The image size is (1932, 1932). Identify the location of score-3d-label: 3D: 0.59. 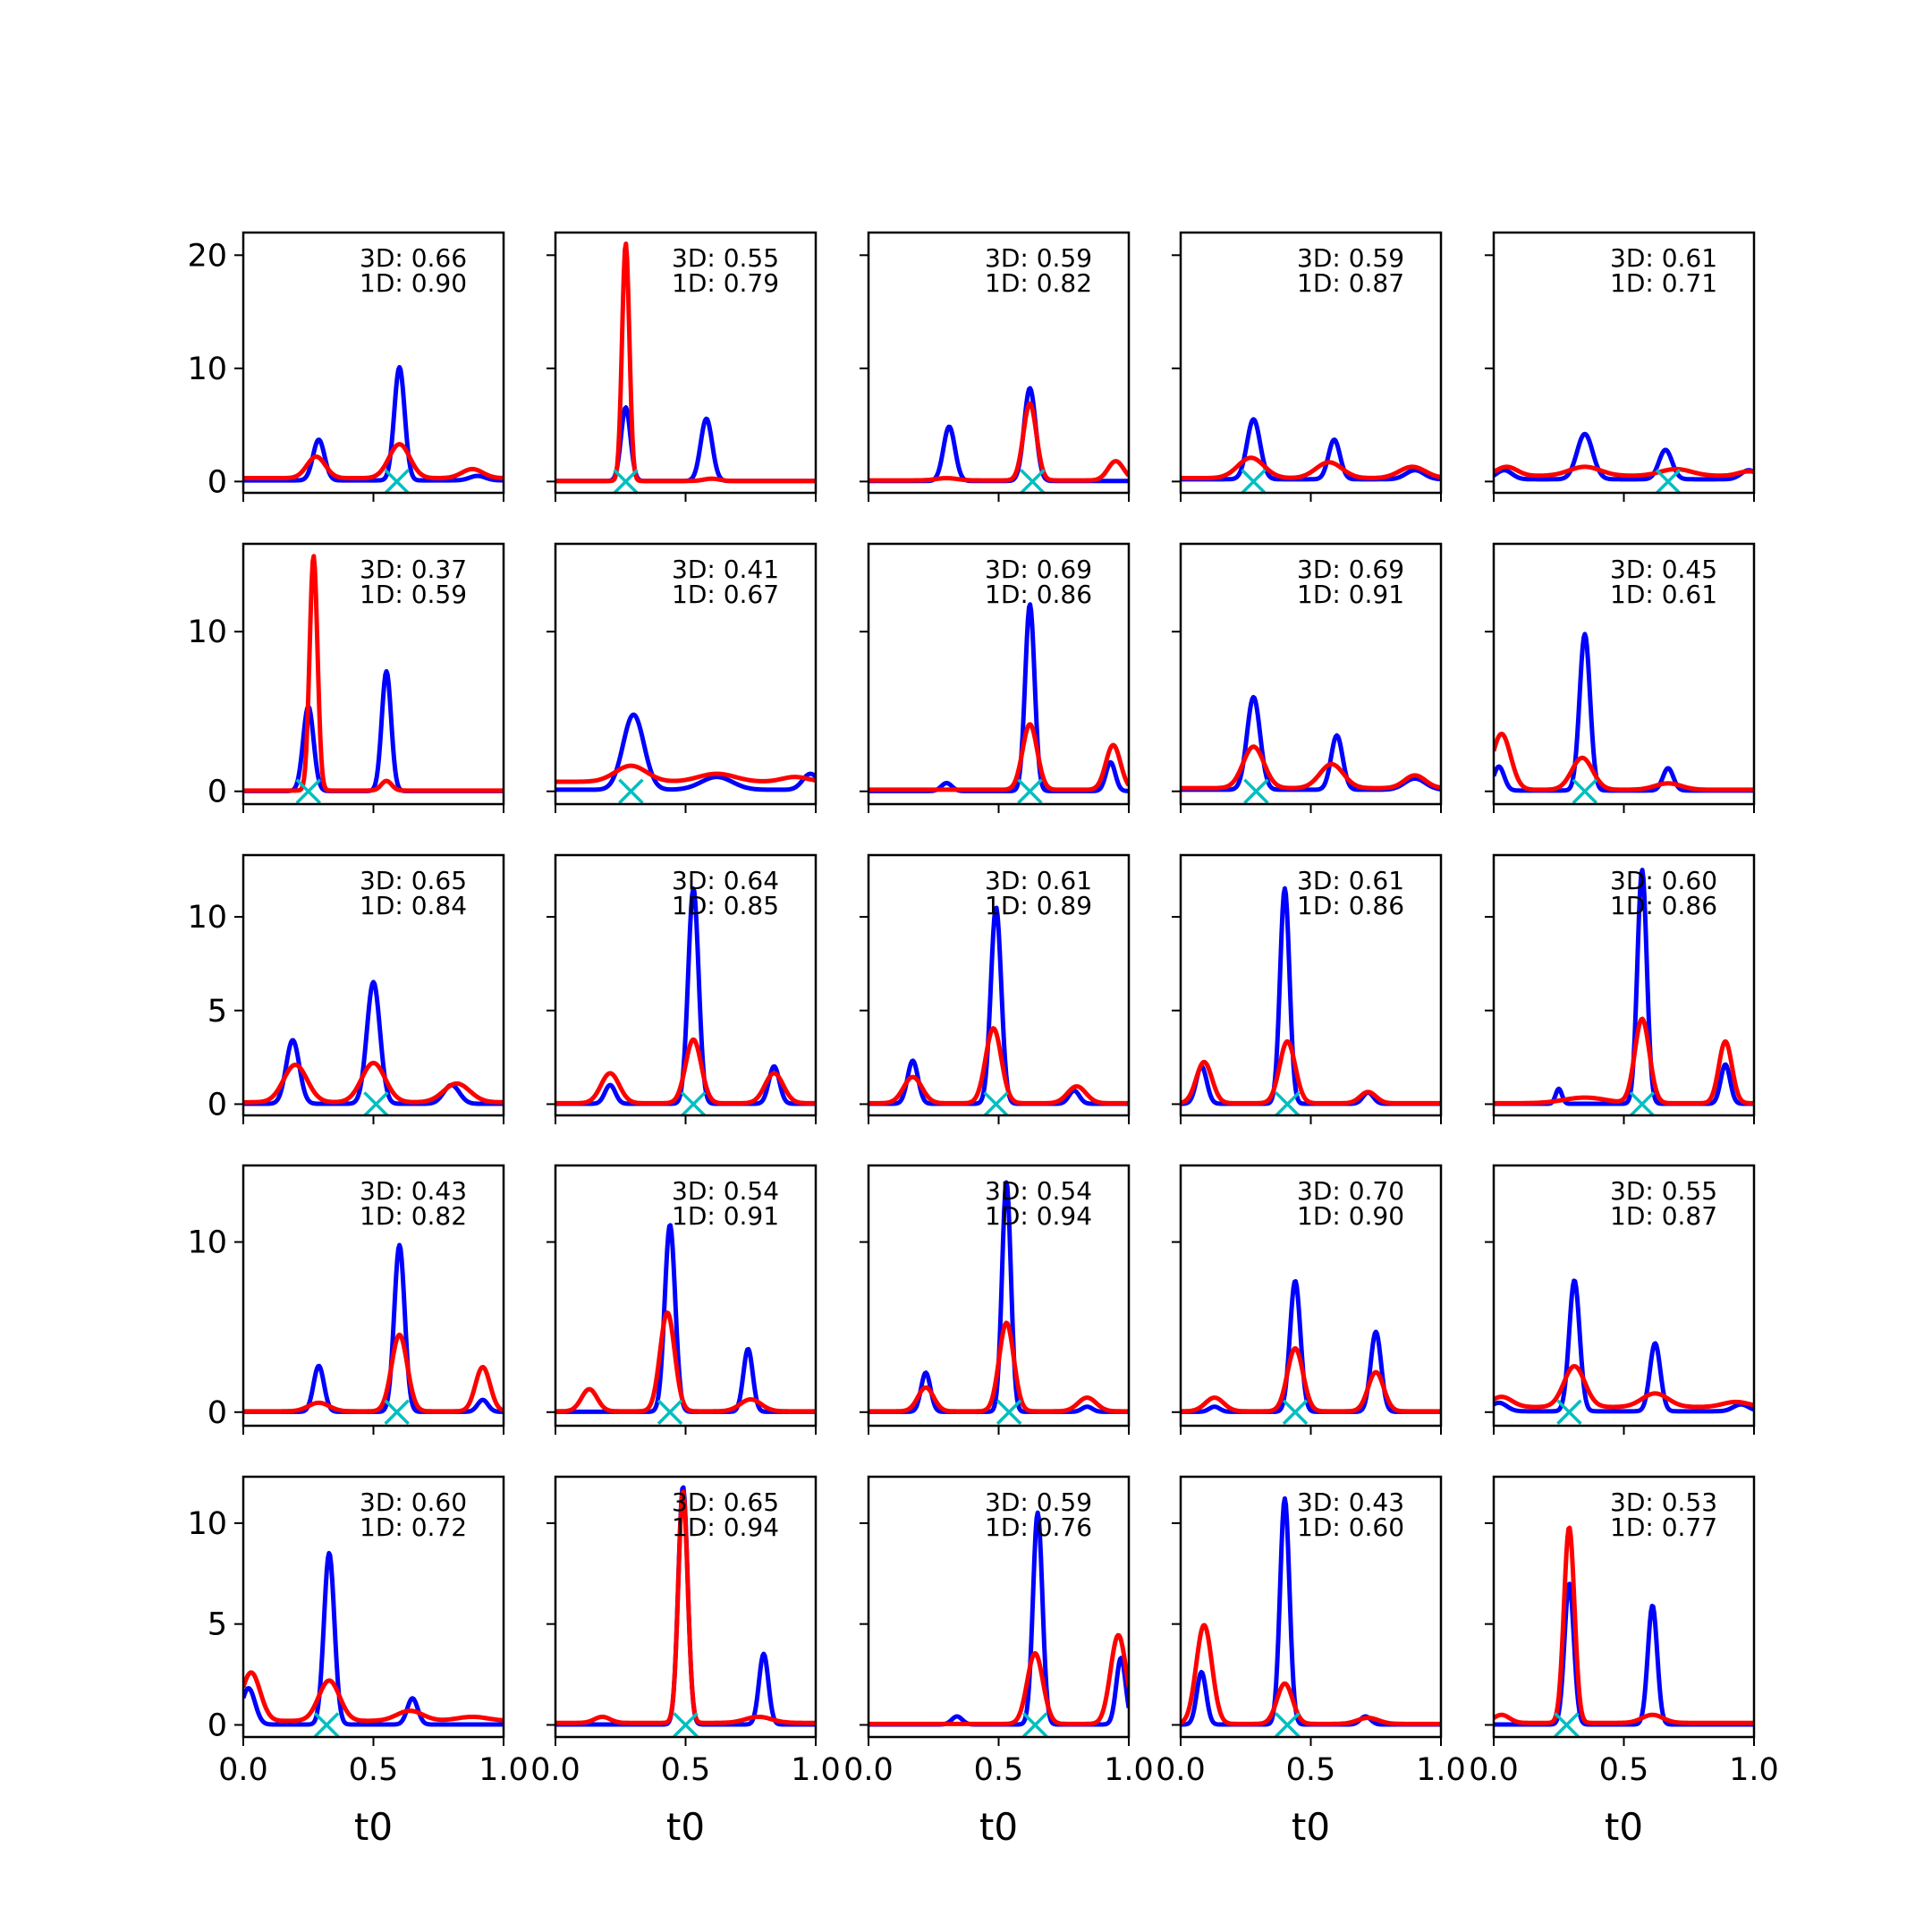
(1038, 1502).